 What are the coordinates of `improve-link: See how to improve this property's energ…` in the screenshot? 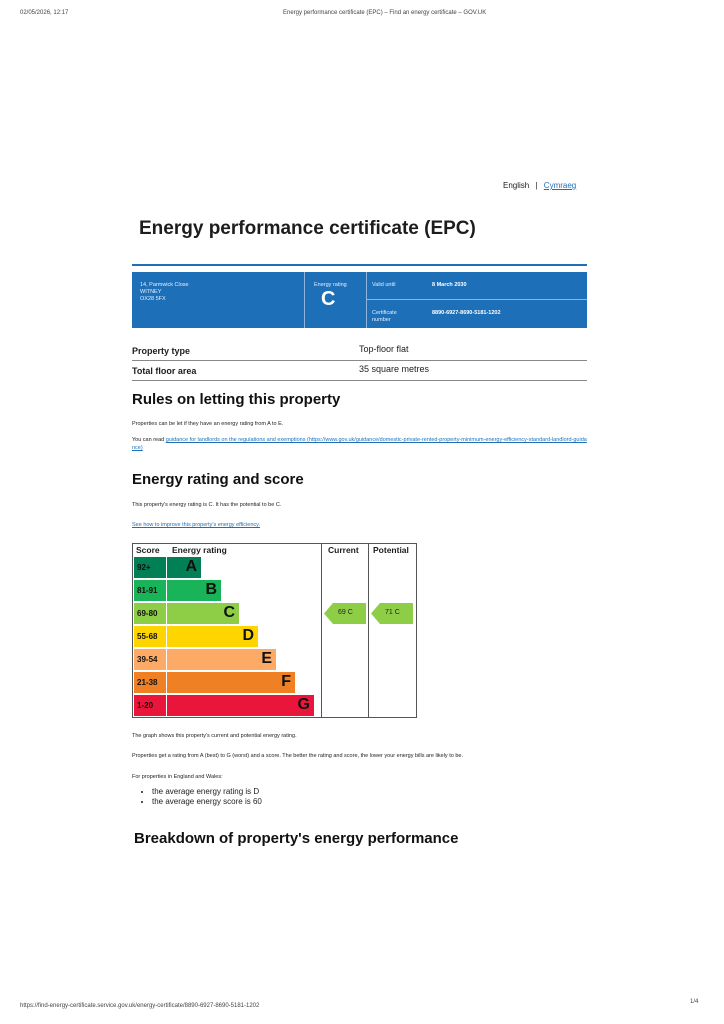 It's located at (196, 525).